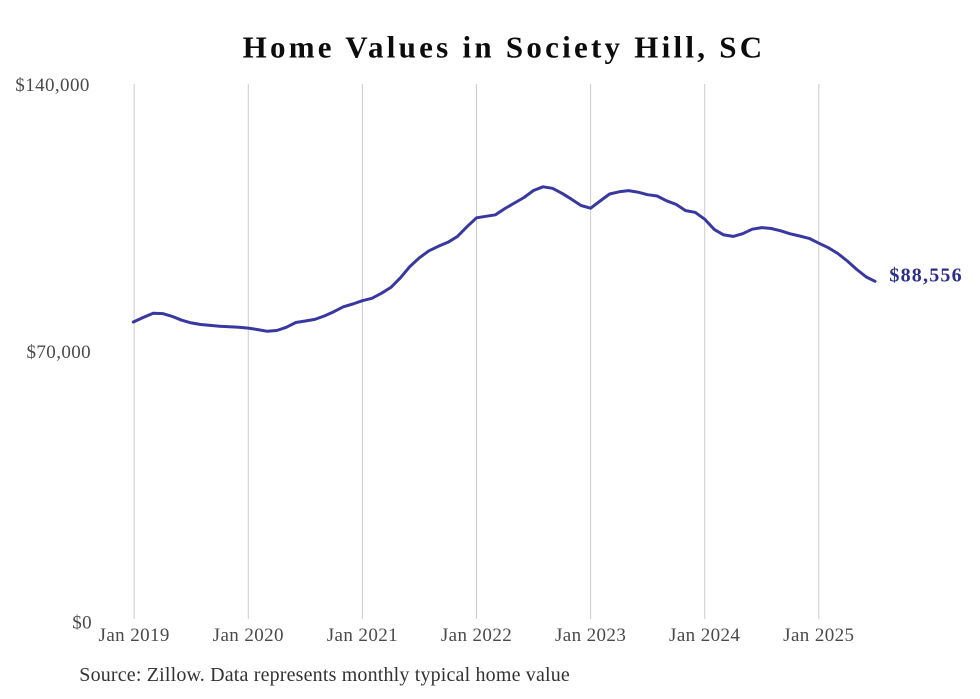 The width and height of the screenshot is (980, 699). Describe the element at coordinates (818, 635) in the screenshot. I see `svg-text: Jan 2025` at that location.